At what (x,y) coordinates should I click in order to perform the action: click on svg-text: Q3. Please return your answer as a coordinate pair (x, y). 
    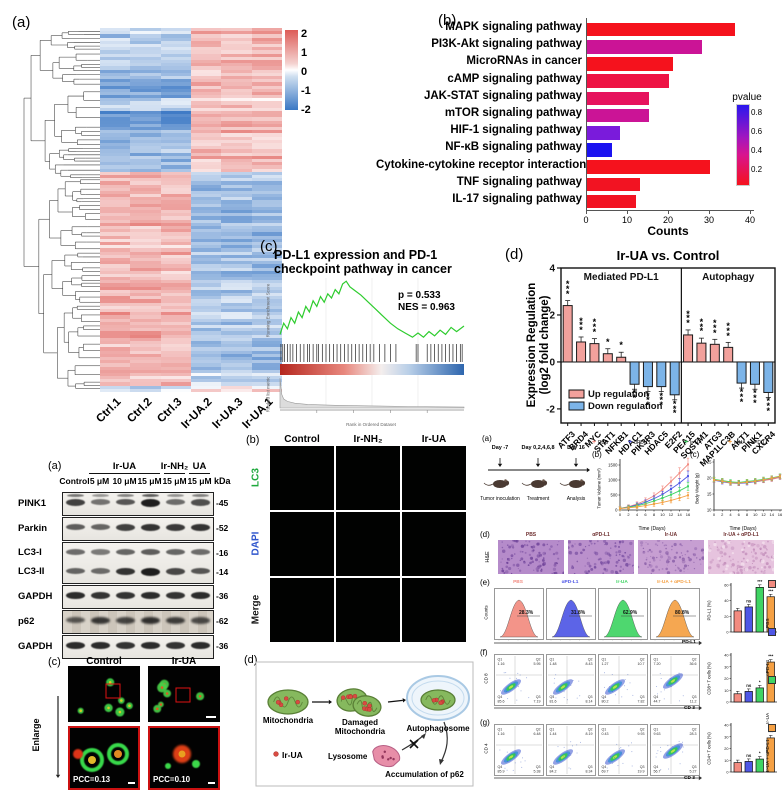
    Looking at the image, I should click on (590, 767).